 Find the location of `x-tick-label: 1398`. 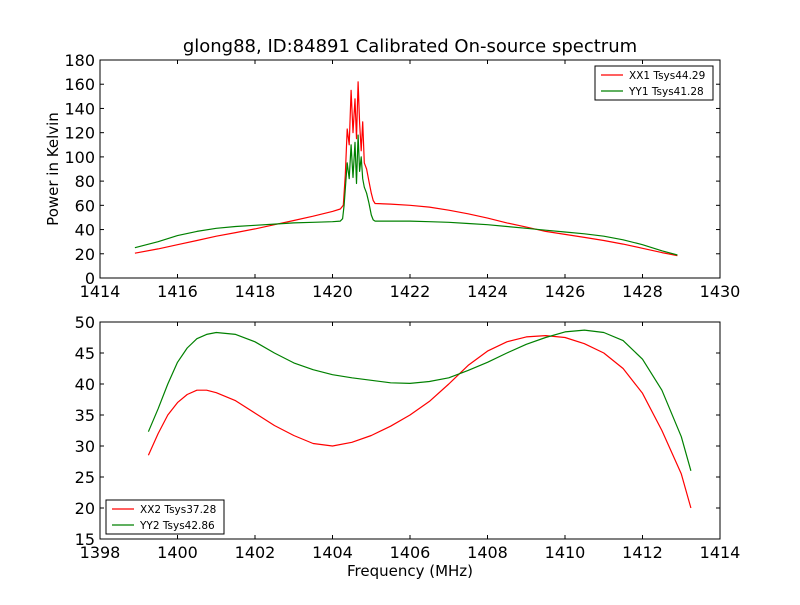

x-tick-label: 1398 is located at coordinates (100, 552).